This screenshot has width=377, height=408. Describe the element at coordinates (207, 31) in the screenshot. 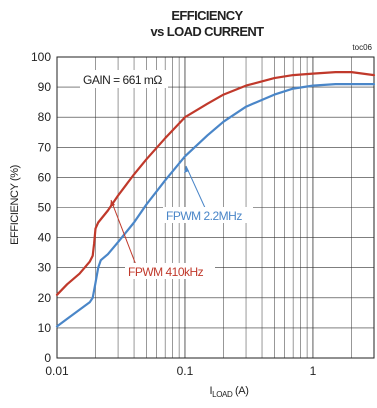

I see `chart-title-line2: vs LOAD CURRENT` at that location.